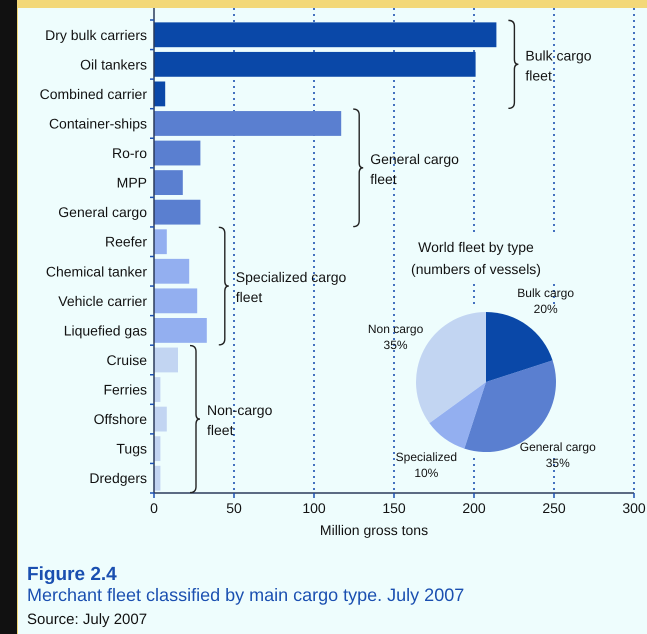  Describe the element at coordinates (374, 530) in the screenshot. I see `x-axis-title: Million gross tons` at that location.